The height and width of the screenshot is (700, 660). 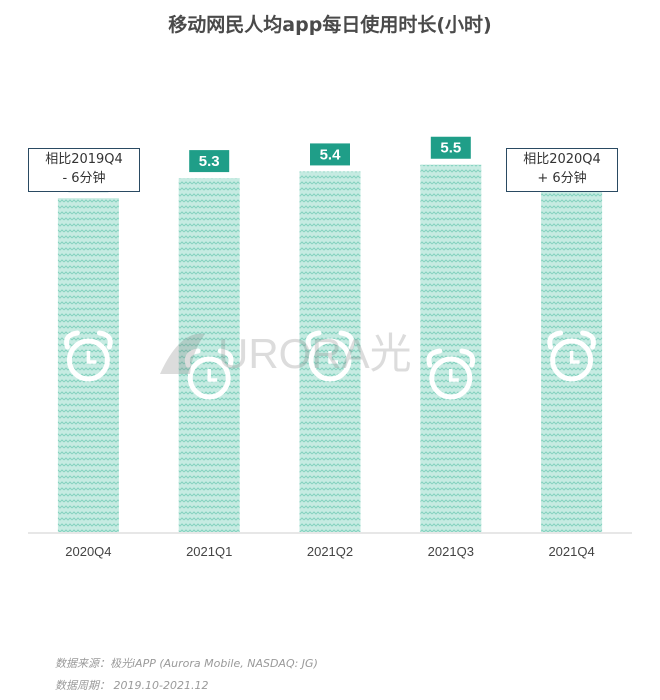 I want to click on value-label-bg-2021Q3, so click(x=450, y=147).